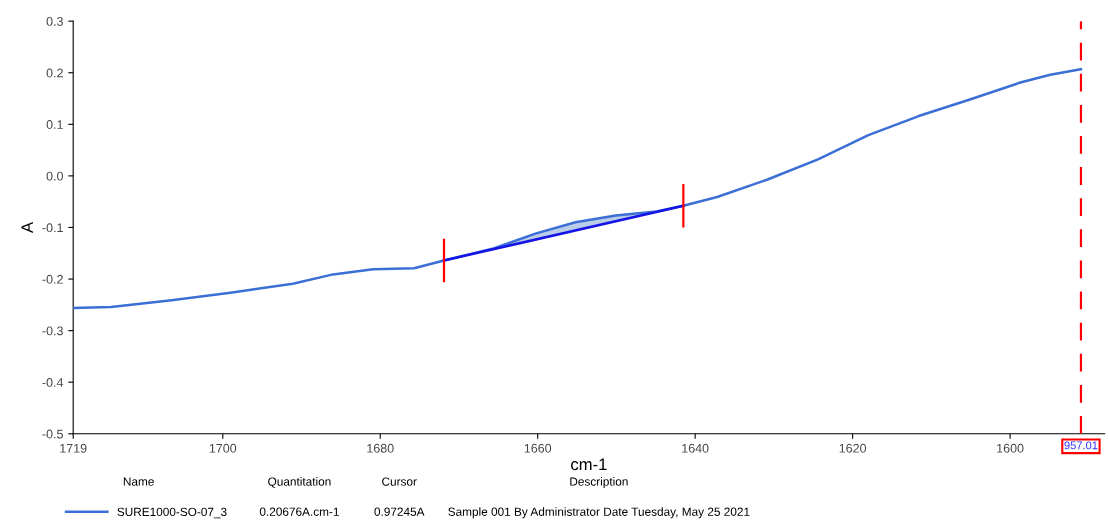  I want to click on x-tick-label: 1680, so click(380, 448).